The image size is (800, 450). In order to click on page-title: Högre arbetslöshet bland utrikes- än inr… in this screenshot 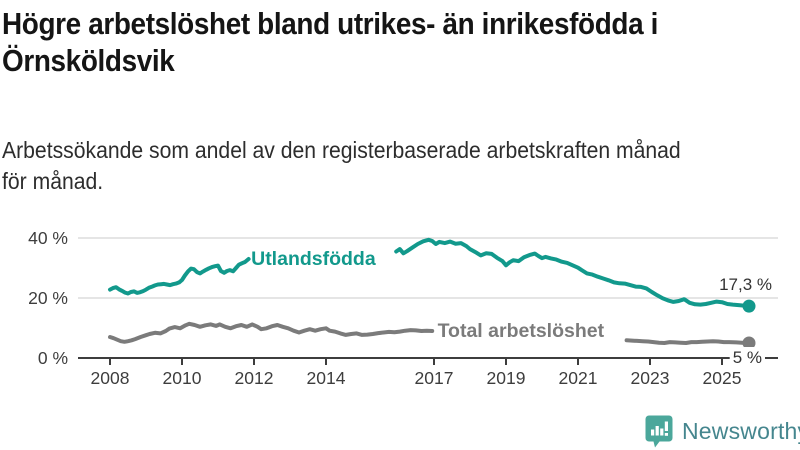, I will do `click(330, 42)`.